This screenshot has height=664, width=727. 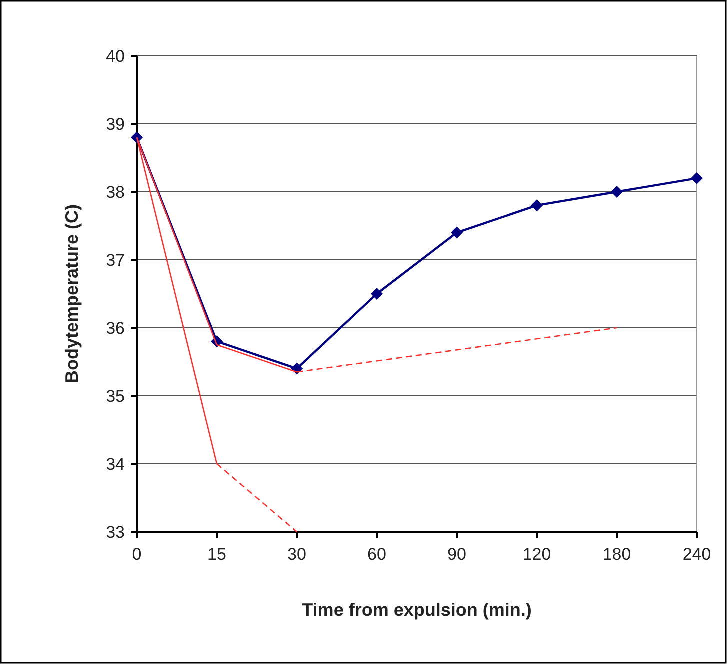 What do you see at coordinates (617, 554) in the screenshot?
I see `x-tick-label: 180` at bounding box center [617, 554].